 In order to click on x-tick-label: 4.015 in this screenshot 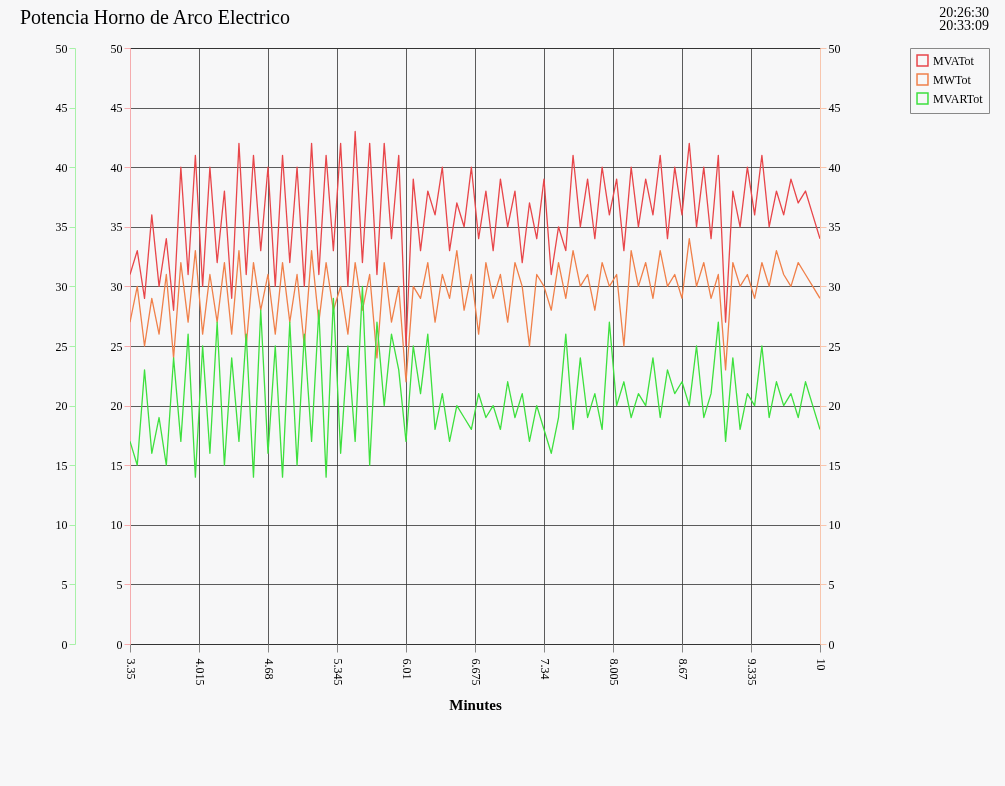, I will do `click(199, 672)`.